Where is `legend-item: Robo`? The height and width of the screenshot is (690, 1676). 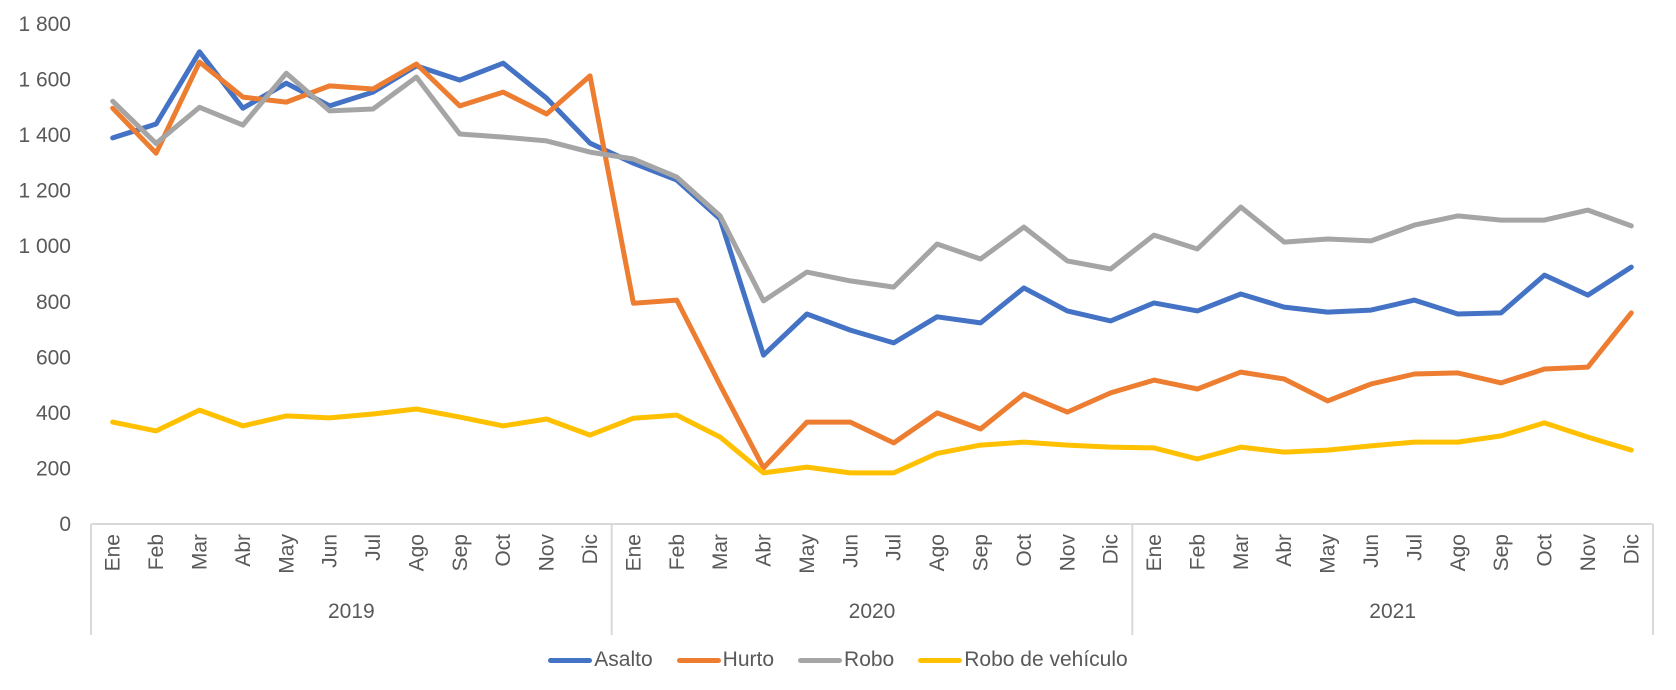
legend-item: Robo is located at coordinates (846, 660).